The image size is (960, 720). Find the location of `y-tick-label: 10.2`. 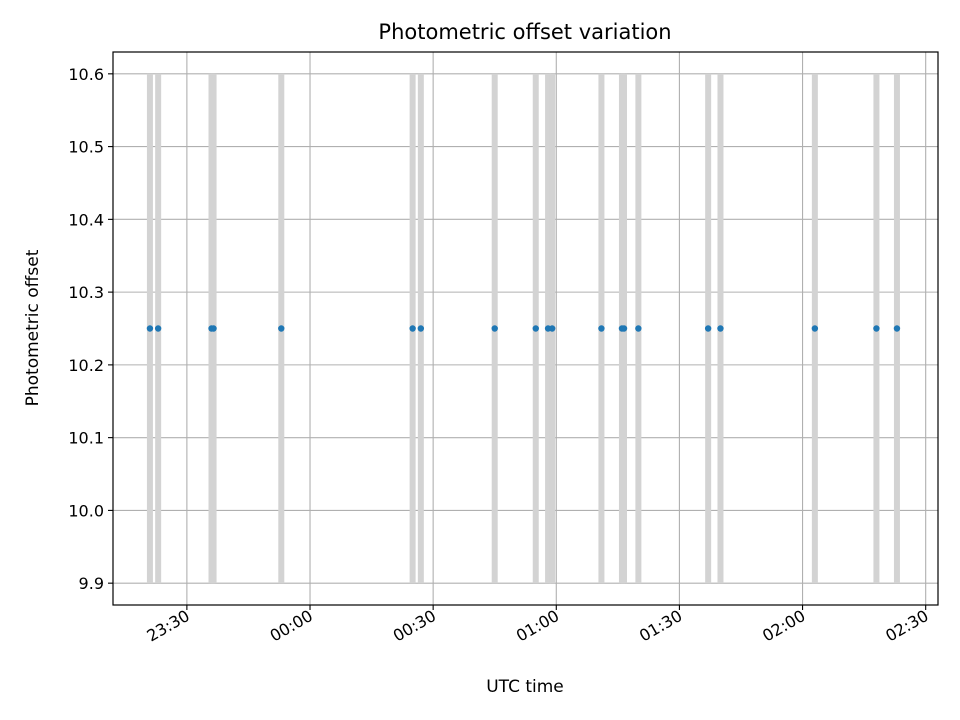

y-tick-label: 10.2 is located at coordinates (86, 365).